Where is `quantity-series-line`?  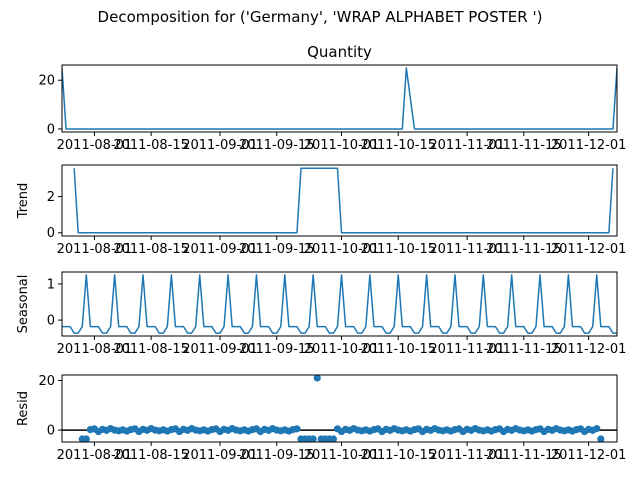
quantity-series-line is located at coordinates (339, 98).